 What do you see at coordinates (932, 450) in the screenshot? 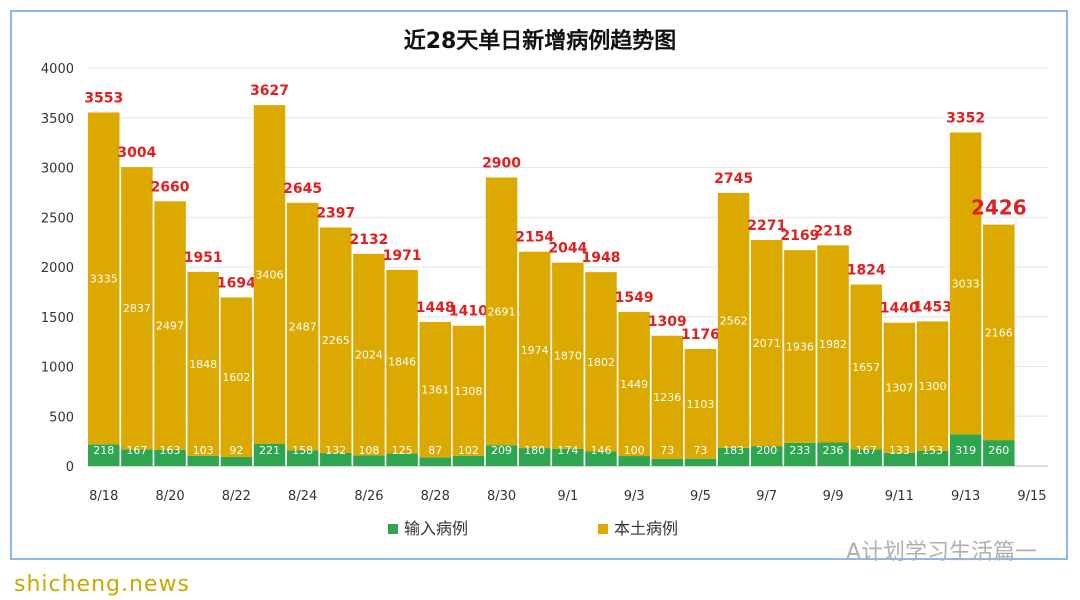
I see `data-label-imported: 153` at bounding box center [932, 450].